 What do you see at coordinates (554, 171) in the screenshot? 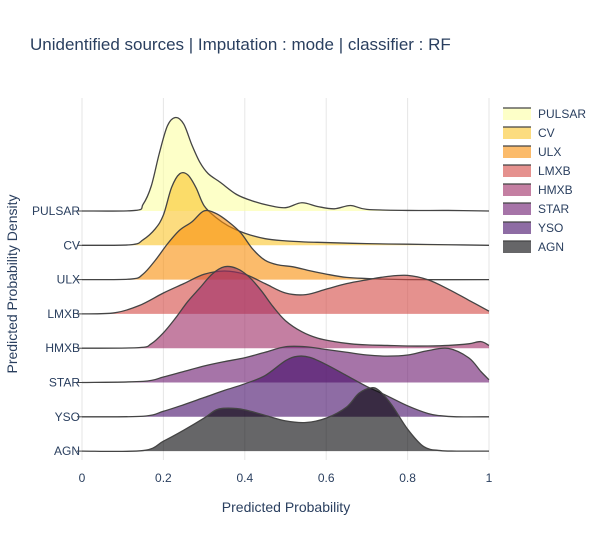
I see `legend-label-lmxb: LMXB` at bounding box center [554, 171].